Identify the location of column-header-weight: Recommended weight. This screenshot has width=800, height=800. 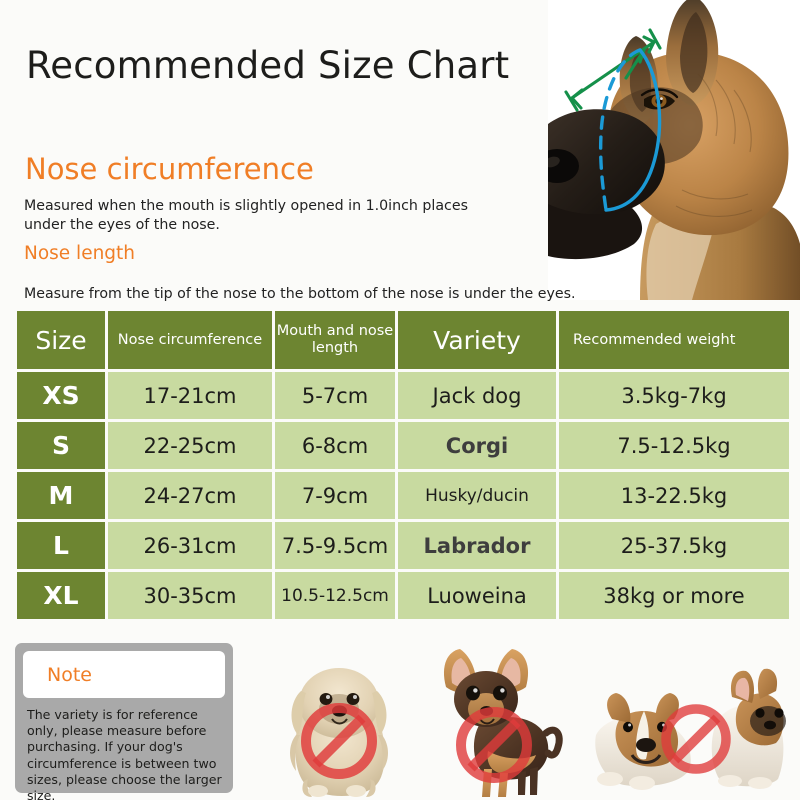
(674, 340).